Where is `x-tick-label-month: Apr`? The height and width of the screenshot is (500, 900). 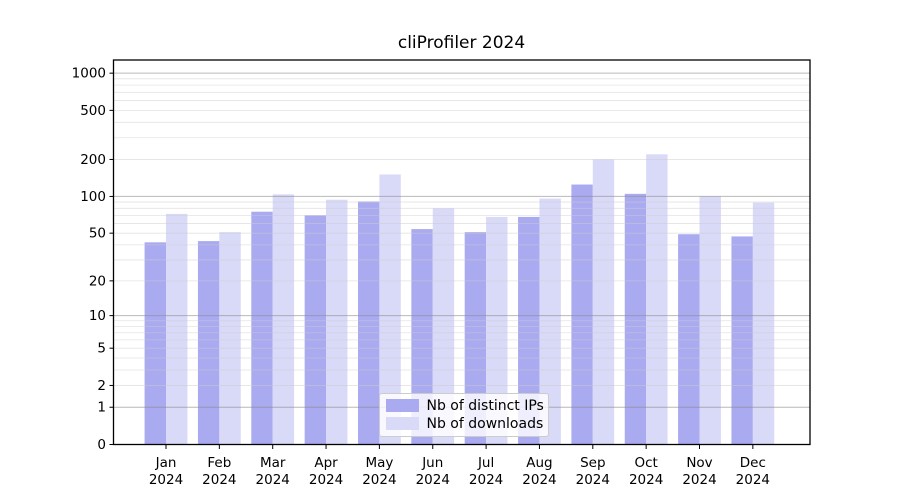 x-tick-label-month: Apr is located at coordinates (326, 463).